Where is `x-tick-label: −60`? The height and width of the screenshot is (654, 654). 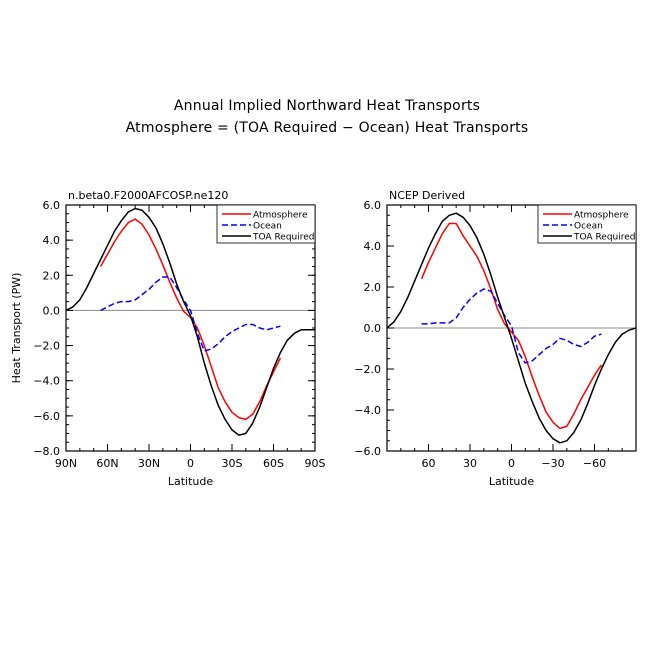 x-tick-label: −60 is located at coordinates (594, 463).